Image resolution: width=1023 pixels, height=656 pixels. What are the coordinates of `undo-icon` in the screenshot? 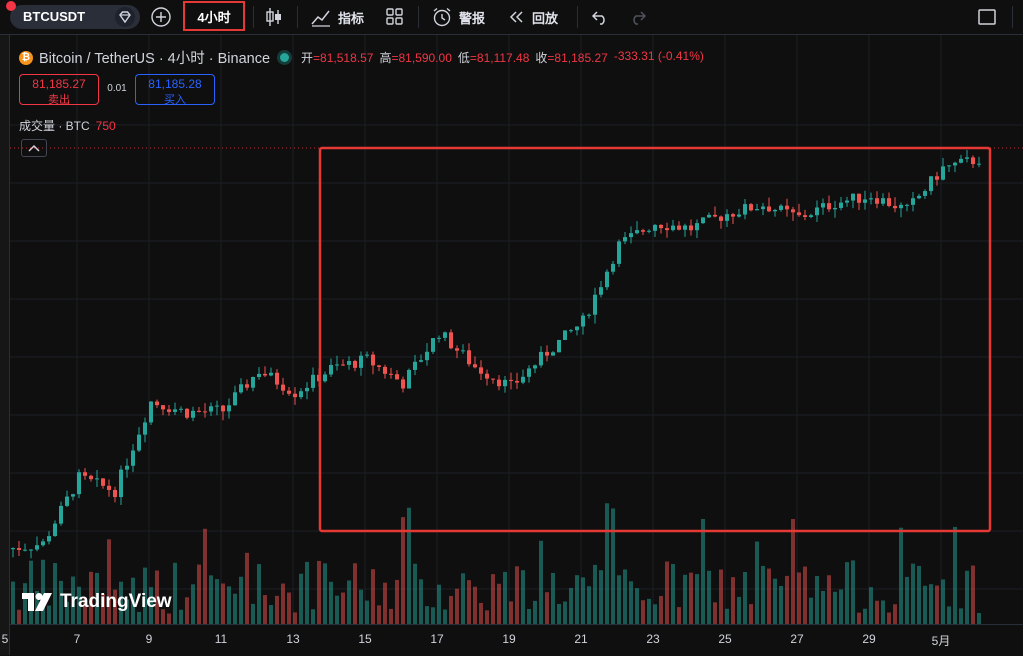 It's located at (600, 17).